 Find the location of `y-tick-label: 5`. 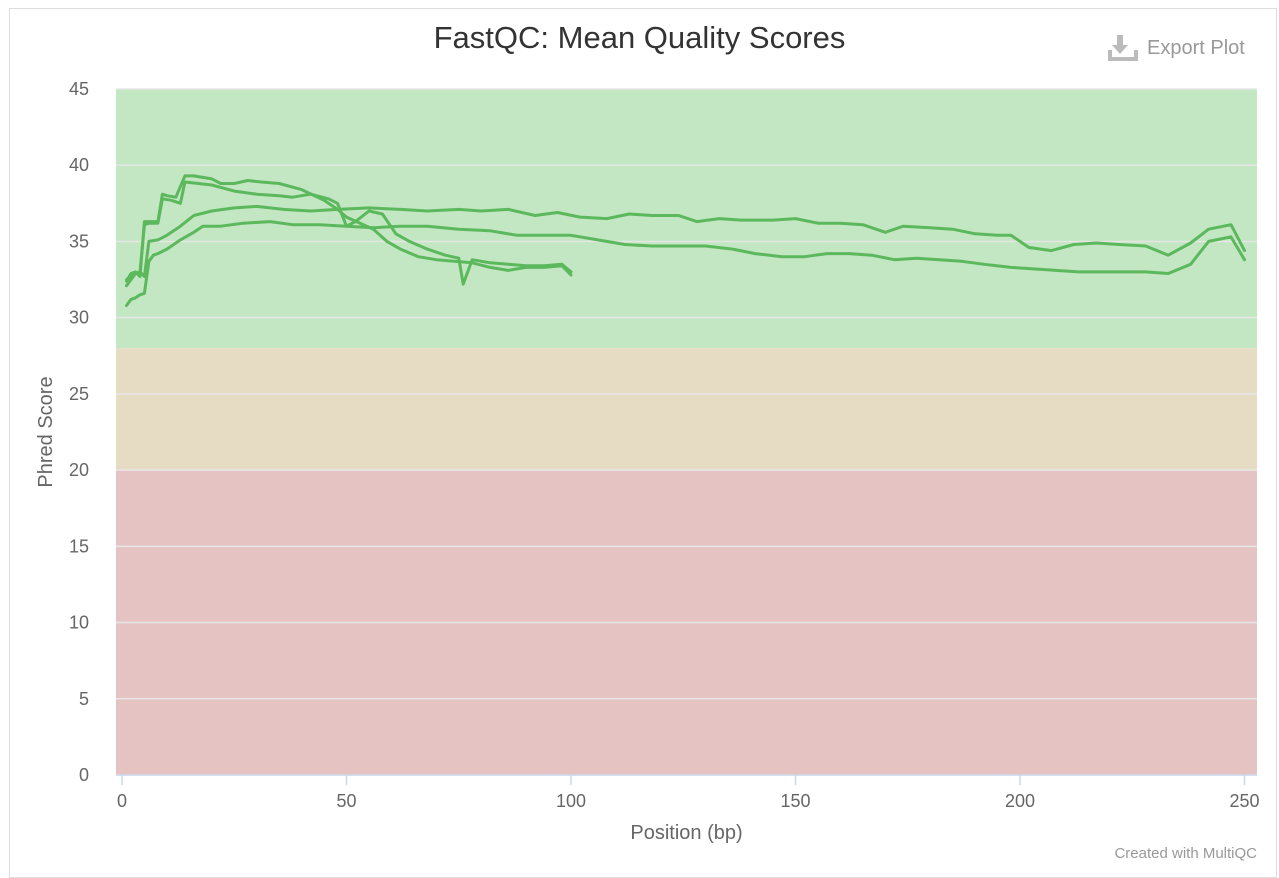

y-tick-label: 5 is located at coordinates (84, 699).